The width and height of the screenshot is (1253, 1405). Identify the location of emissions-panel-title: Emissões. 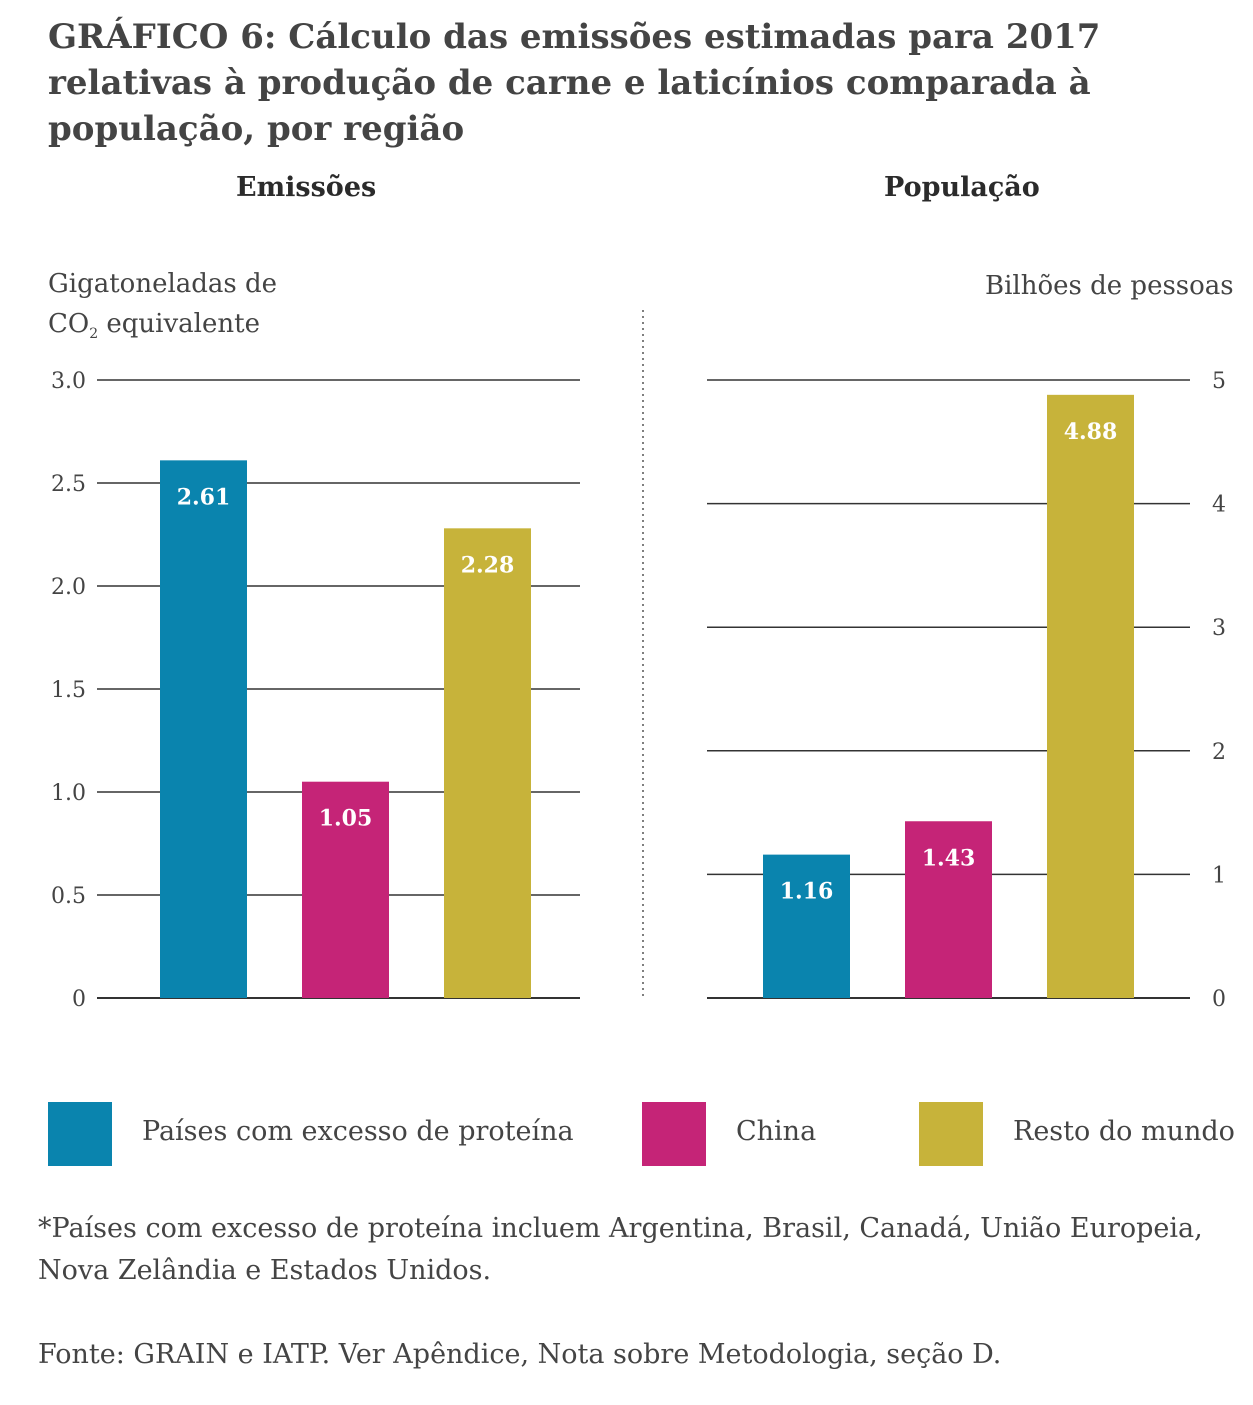
(306, 187).